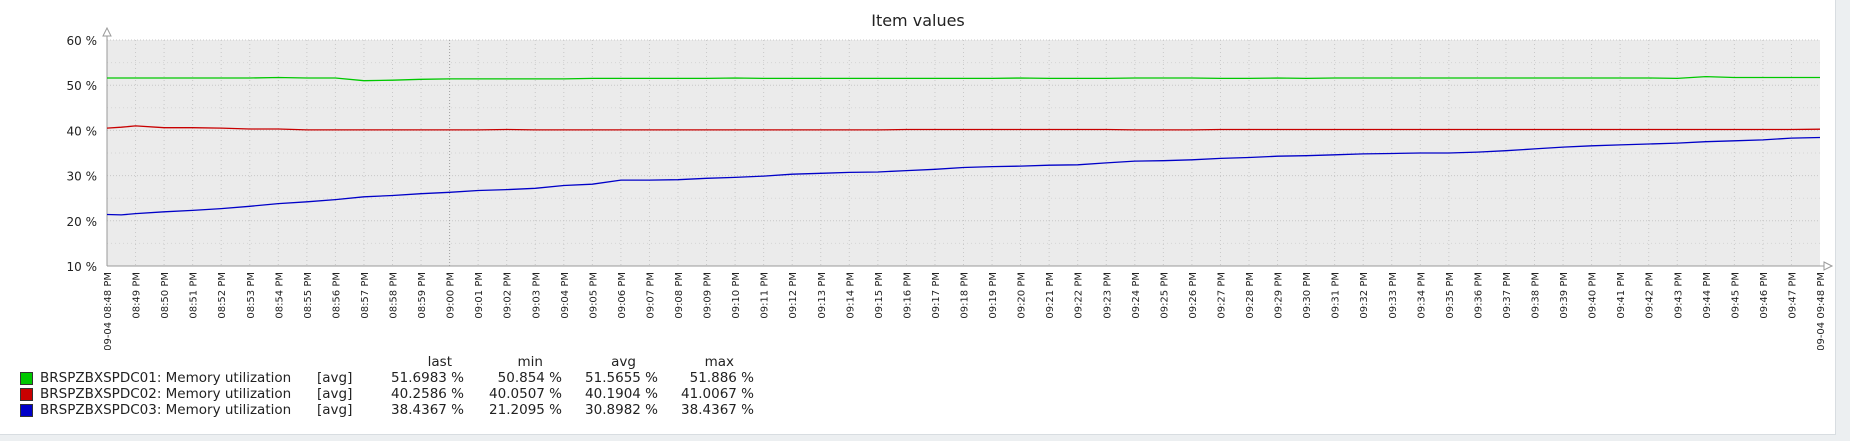 The height and width of the screenshot is (441, 1850). I want to click on x-tick-label: 09:40 PM, so click(1593, 295).